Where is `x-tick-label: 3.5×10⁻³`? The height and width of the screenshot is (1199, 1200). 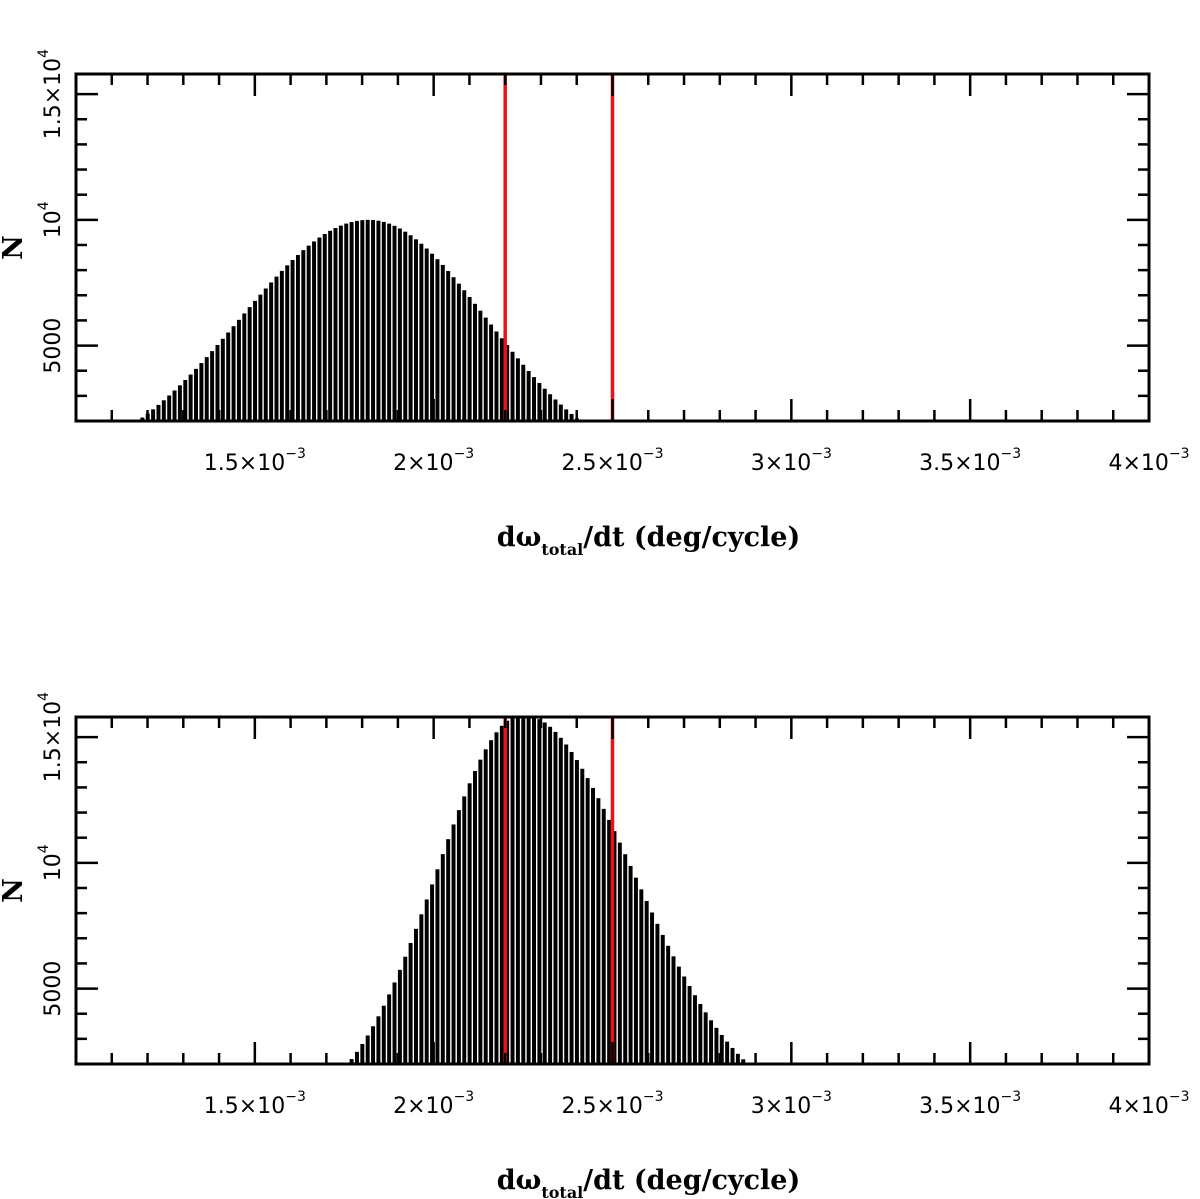 x-tick-label: 3.5×10⁻³ is located at coordinates (970, 461).